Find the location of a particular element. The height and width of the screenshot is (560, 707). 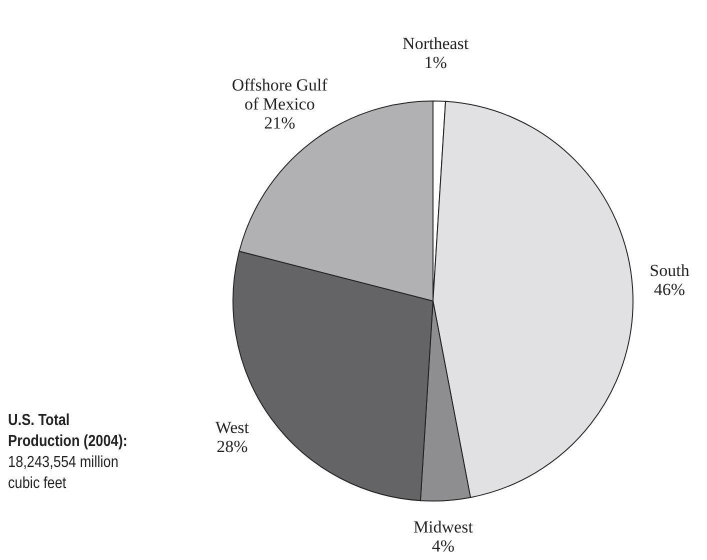

slice-label: South is located at coordinates (670, 270).